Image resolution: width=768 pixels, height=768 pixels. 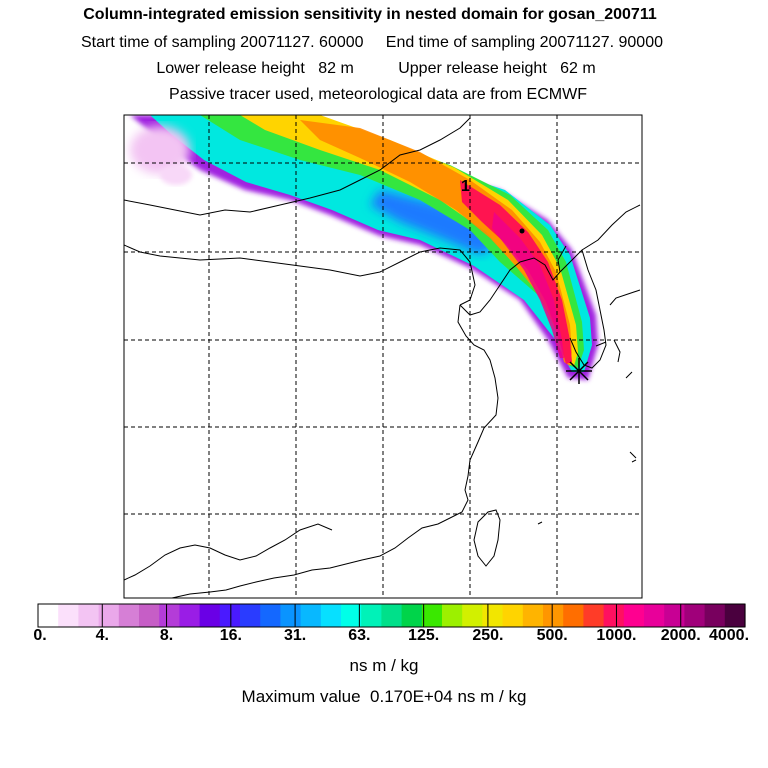 I want to click on colorbar-units: ns m / kg, so click(x=384, y=665).